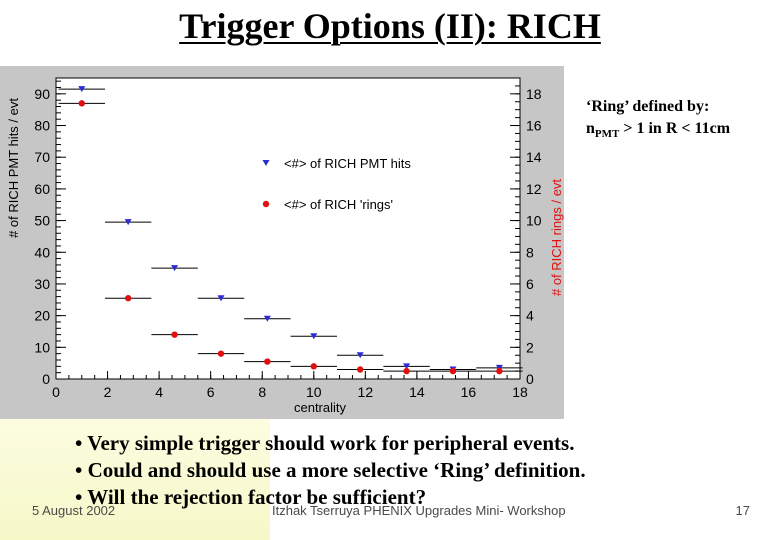 The height and width of the screenshot is (540, 780). I want to click on y2-tick-label: 18, so click(534, 94).